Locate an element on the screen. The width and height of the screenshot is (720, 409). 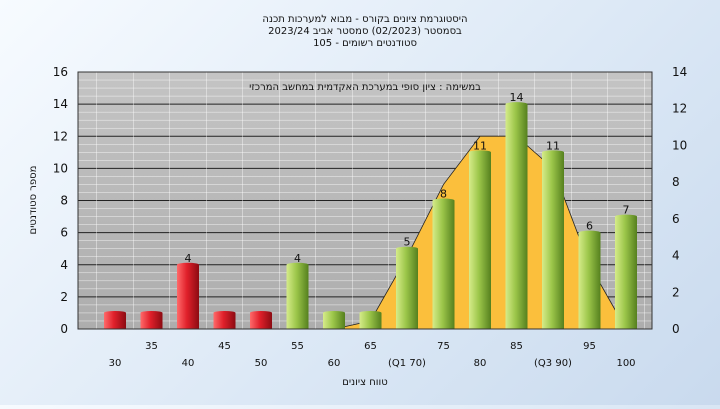
x-tick-label: 65 is located at coordinates (370, 346).